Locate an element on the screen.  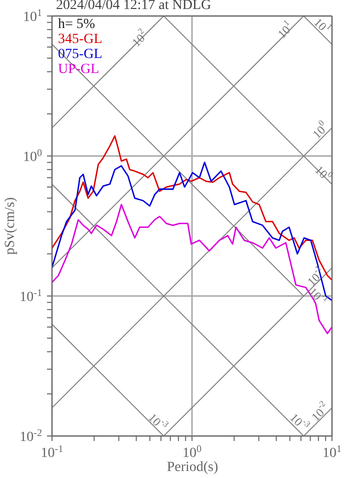
x-tick-label: 10$^{1}$ is located at coordinates (332, 452).